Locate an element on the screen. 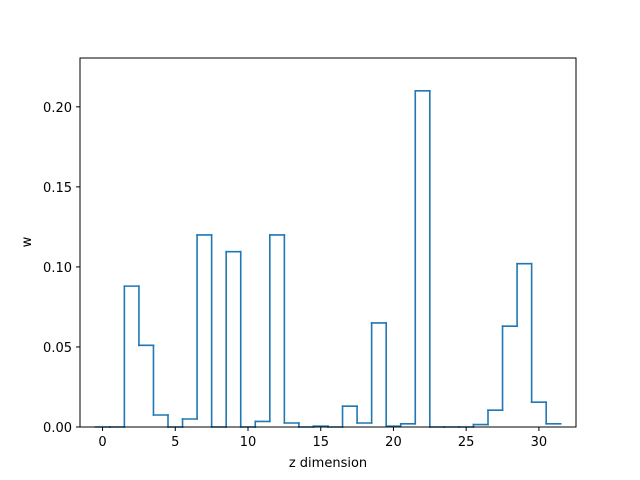  y-tick-label: 0.20 is located at coordinates (57, 108).